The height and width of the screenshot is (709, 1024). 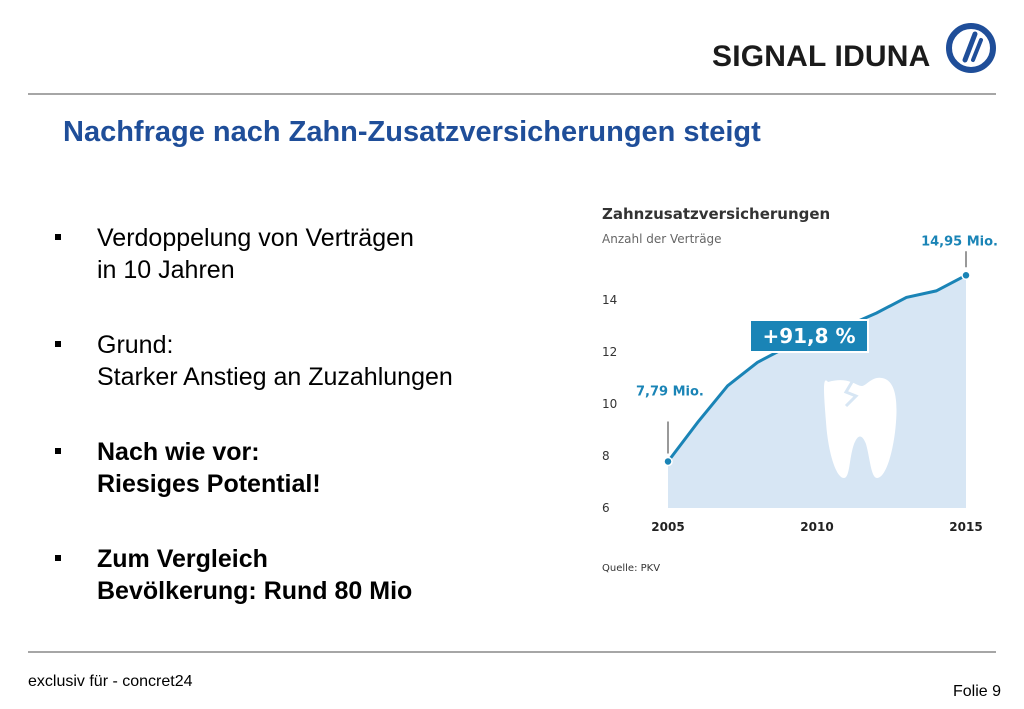 I want to click on x-axis: 2005 2010 2015, so click(x=816, y=527).